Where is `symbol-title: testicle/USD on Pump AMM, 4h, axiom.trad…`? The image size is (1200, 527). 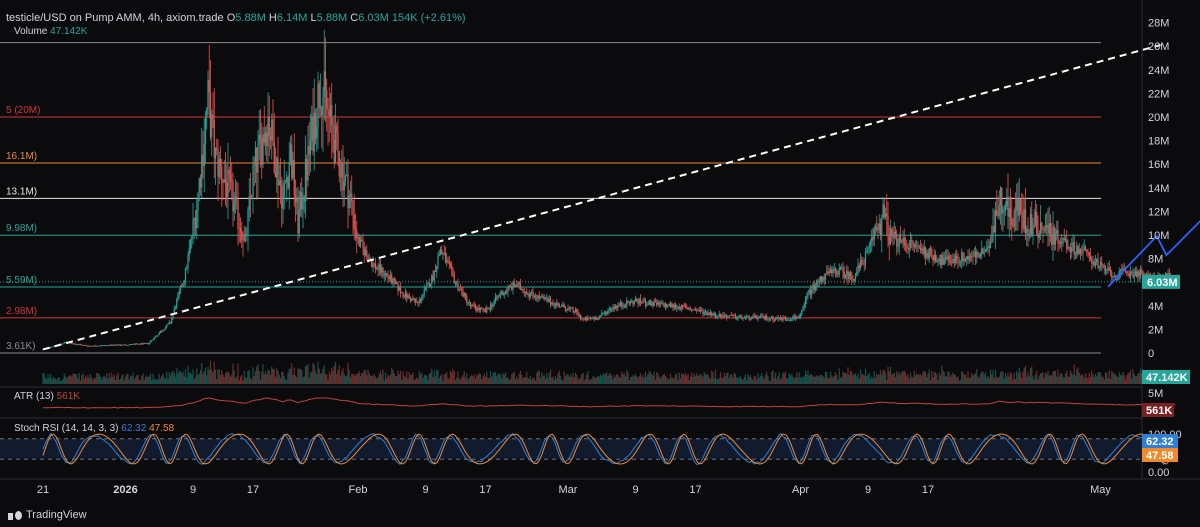 symbol-title: testicle/USD on Pump AMM, 4h, axiom.trad… is located at coordinates (115, 18).